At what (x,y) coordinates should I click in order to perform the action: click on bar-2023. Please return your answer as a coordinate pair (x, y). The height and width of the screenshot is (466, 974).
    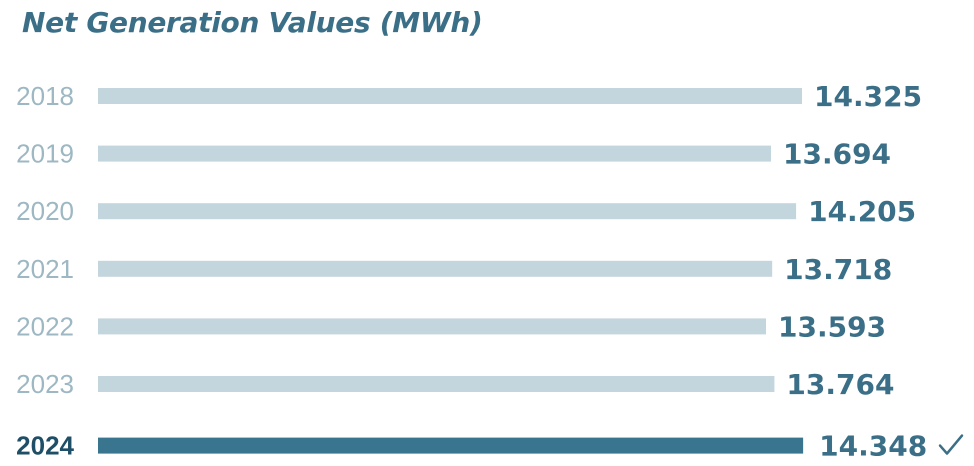
    Looking at the image, I should click on (436, 384).